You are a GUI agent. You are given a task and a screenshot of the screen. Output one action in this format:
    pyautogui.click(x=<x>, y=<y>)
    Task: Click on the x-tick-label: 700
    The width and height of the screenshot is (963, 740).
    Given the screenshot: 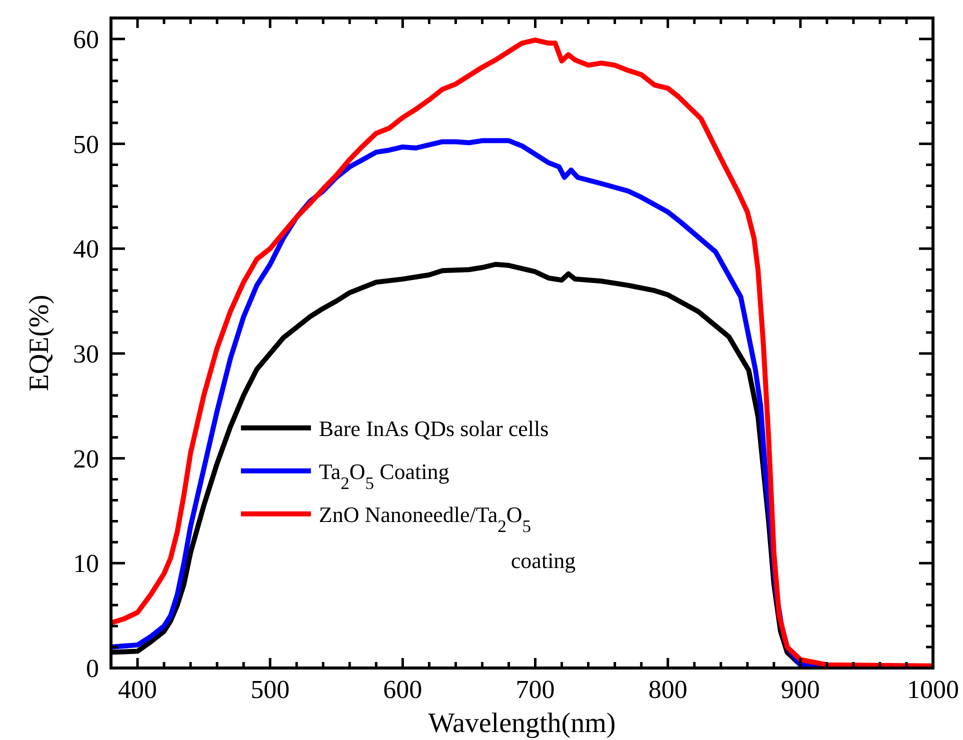 What is the action you would take?
    pyautogui.click(x=535, y=689)
    